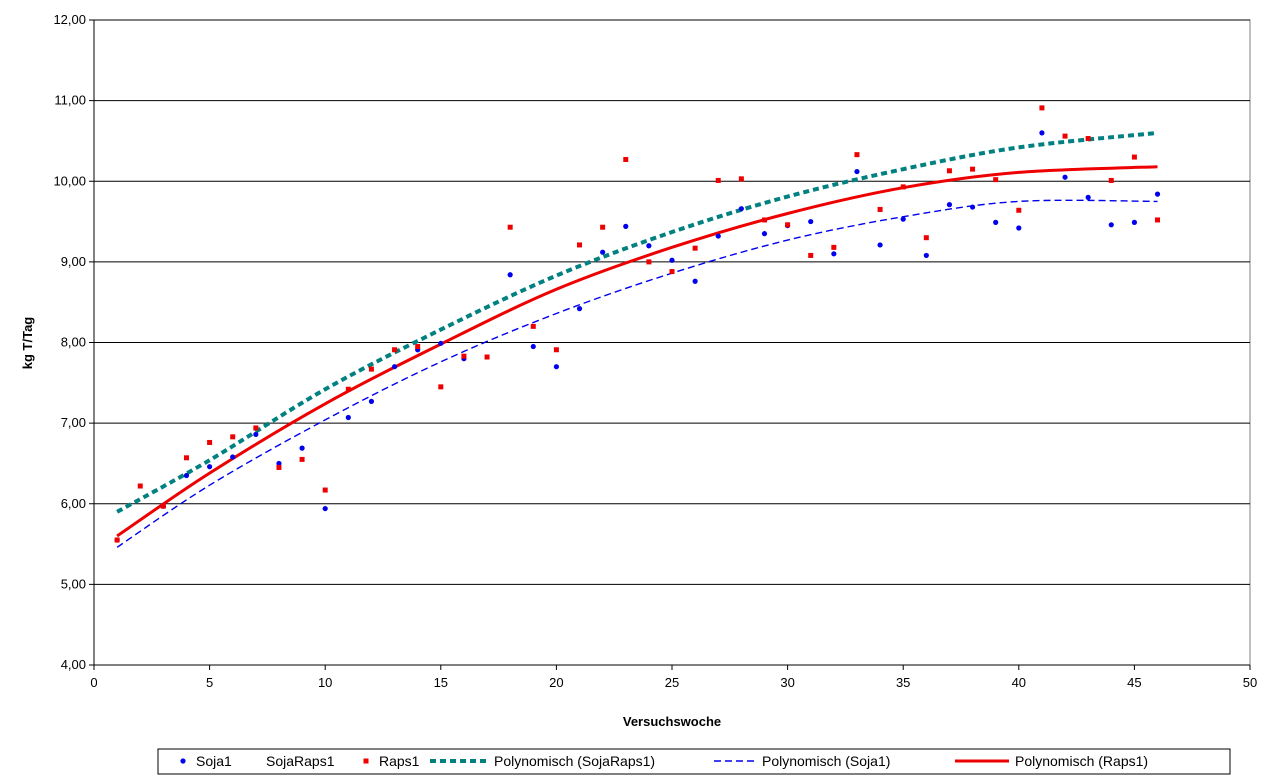 This screenshot has width=1277, height=783. Describe the element at coordinates (672, 721) in the screenshot. I see `x-axis-title: Versuchswoche` at that location.